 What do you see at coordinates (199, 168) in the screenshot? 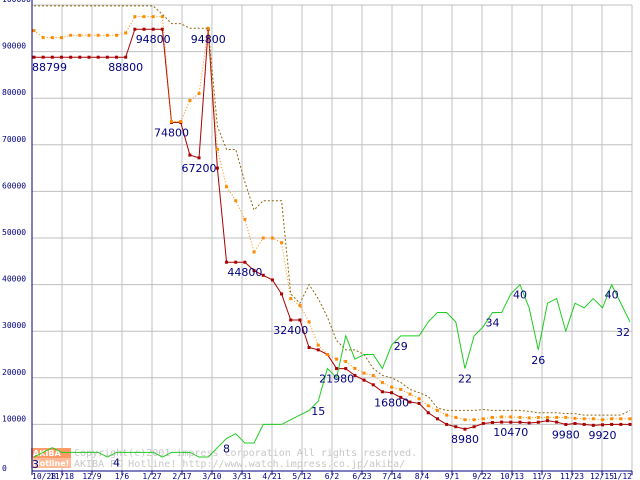
I see `data-label: 67200` at bounding box center [199, 168].